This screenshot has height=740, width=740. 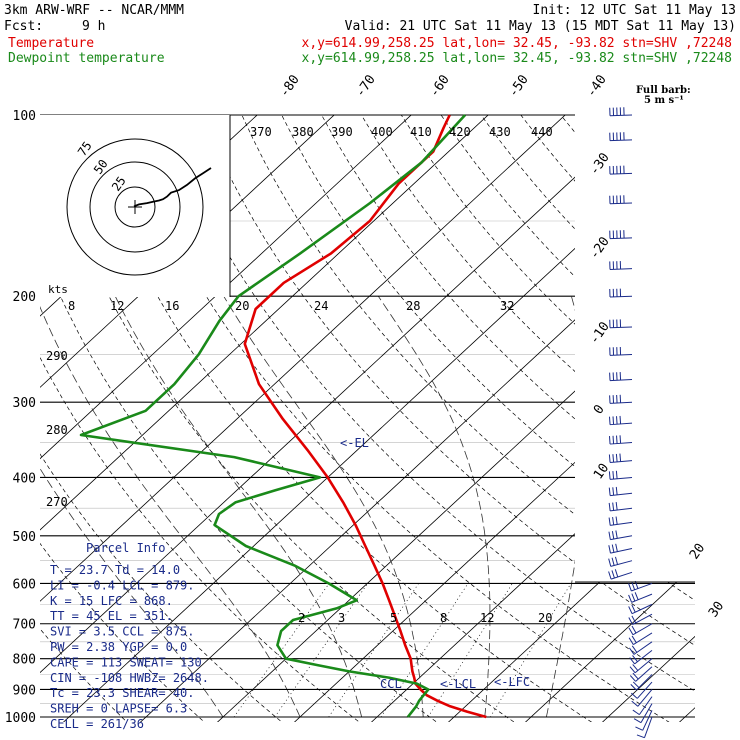 What do you see at coordinates (24, 403) in the screenshot?
I see `pressure-tick-label: 300` at bounding box center [24, 403].